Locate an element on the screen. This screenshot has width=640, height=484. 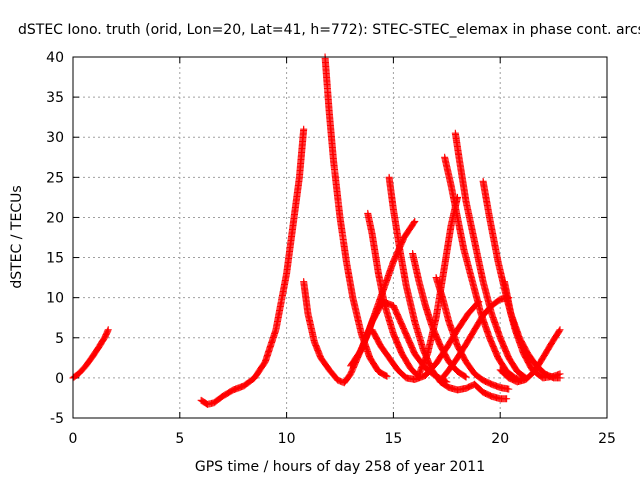
x-tick-label: 15 is located at coordinates (393, 439).